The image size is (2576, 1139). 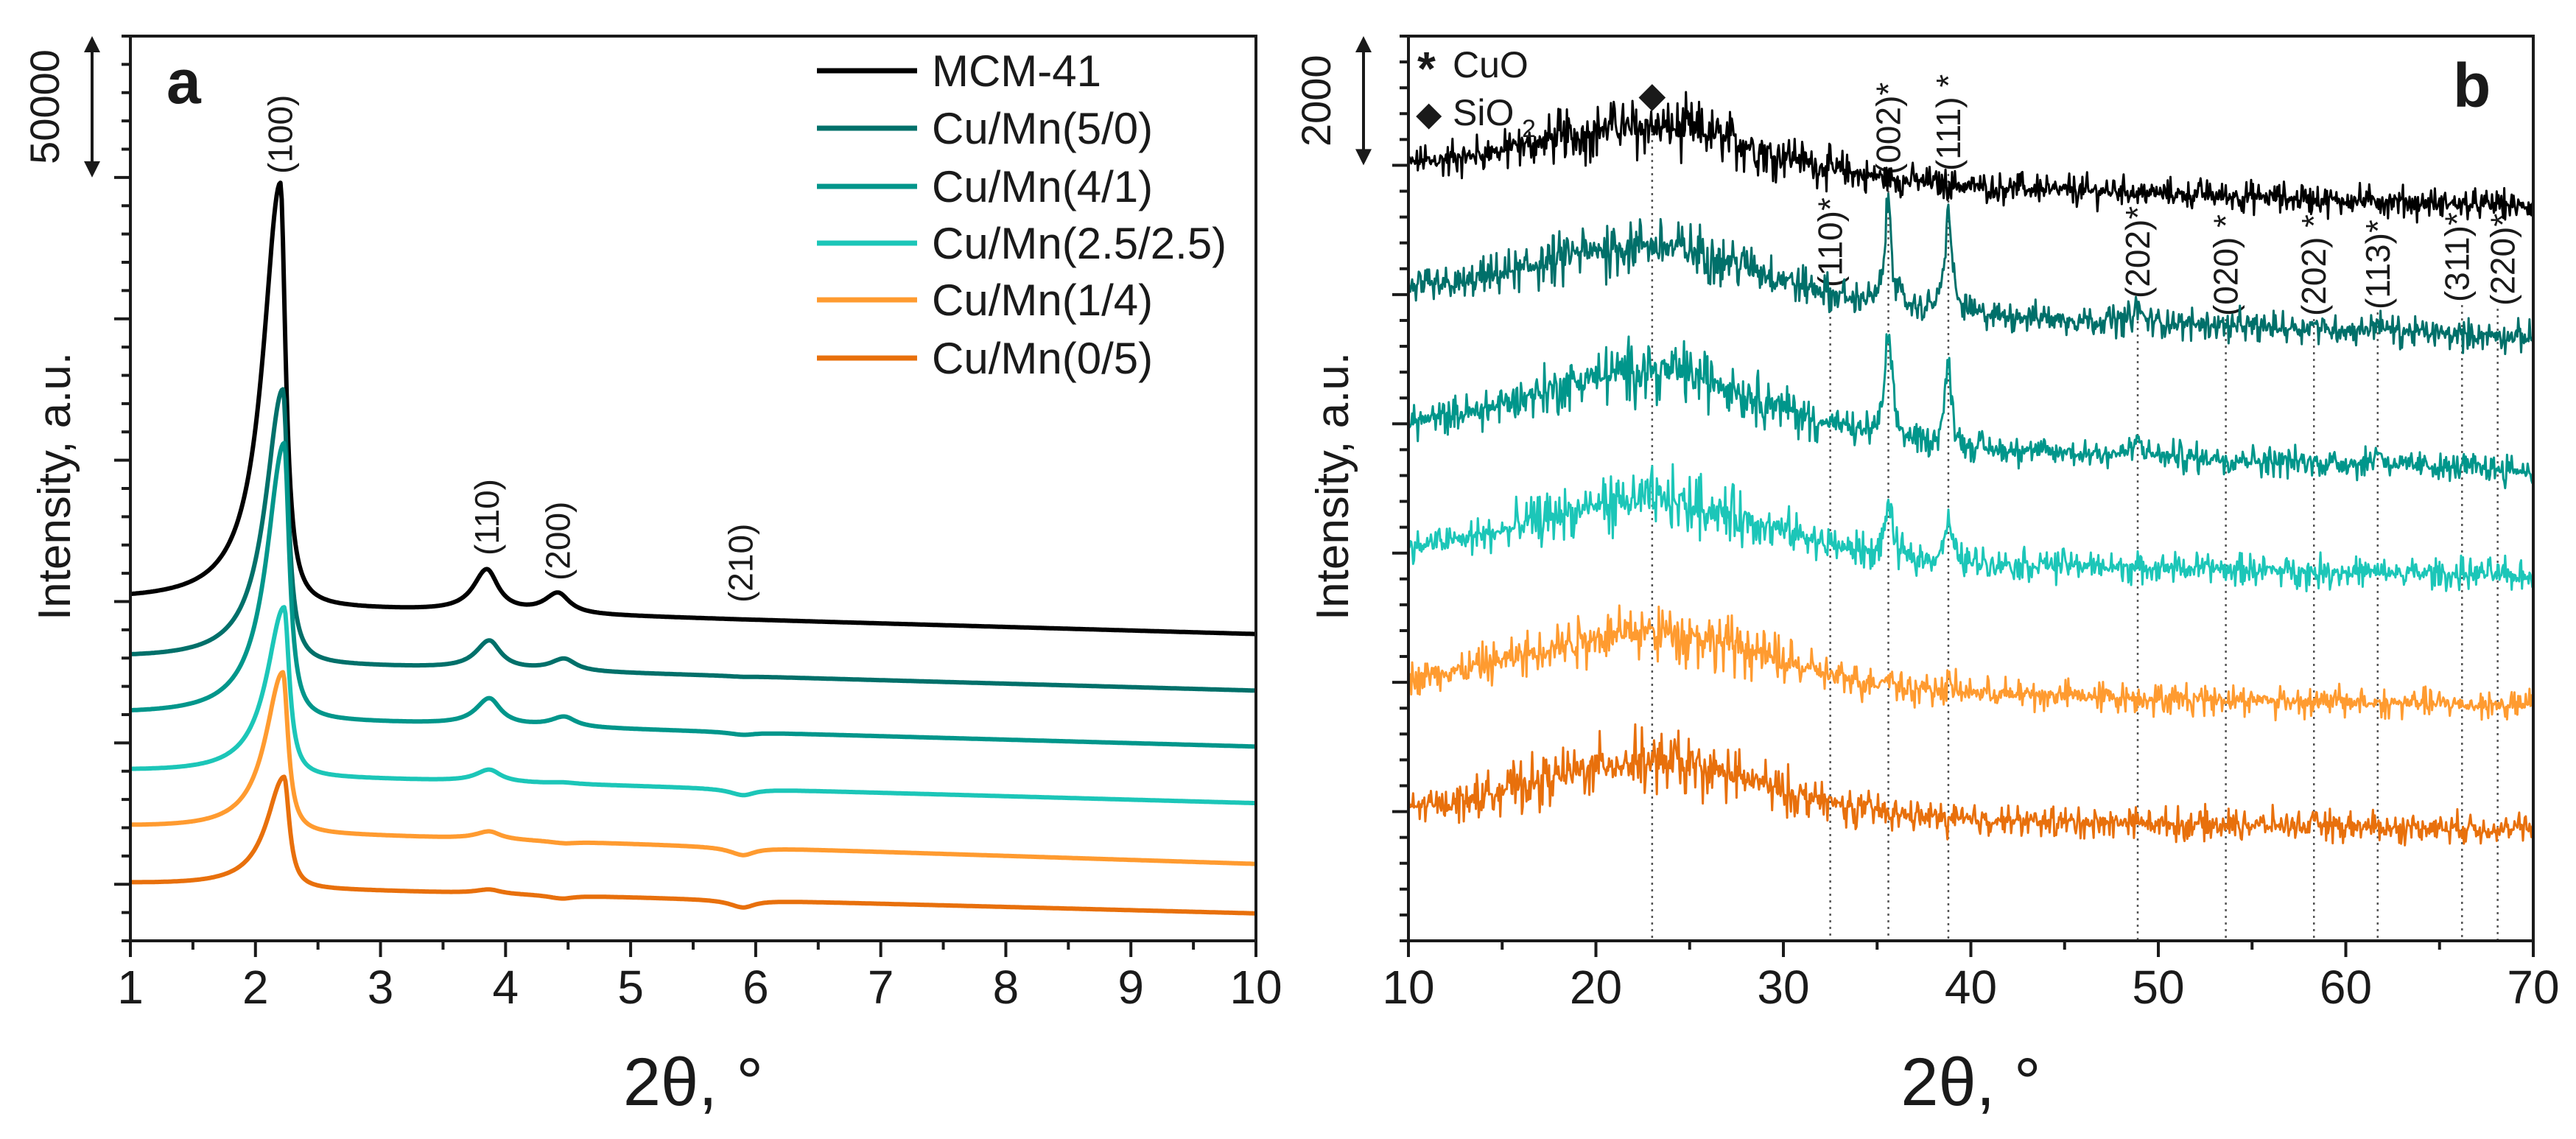 What do you see at coordinates (1316, 101) in the screenshot?
I see `scale-bar-label: 2000` at bounding box center [1316, 101].